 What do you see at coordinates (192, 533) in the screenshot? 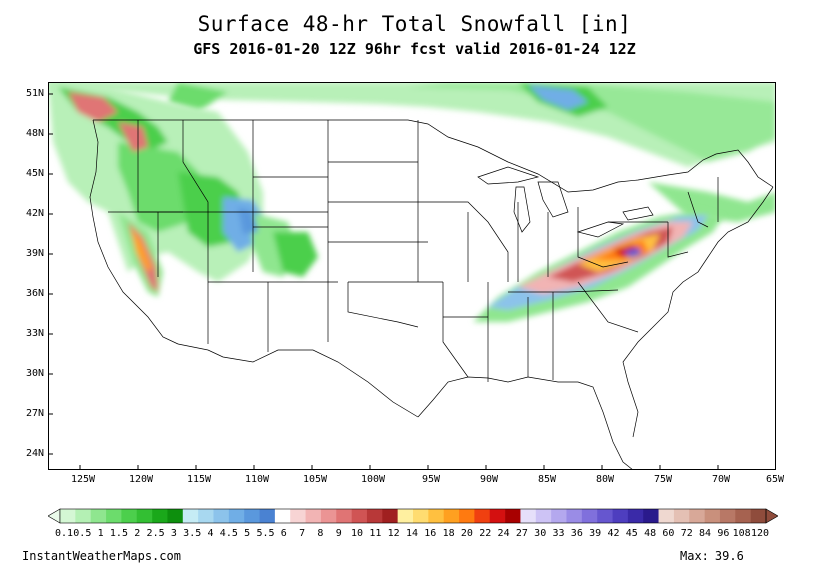
I see `colorbar-tick-label: 3.5` at bounding box center [192, 533].